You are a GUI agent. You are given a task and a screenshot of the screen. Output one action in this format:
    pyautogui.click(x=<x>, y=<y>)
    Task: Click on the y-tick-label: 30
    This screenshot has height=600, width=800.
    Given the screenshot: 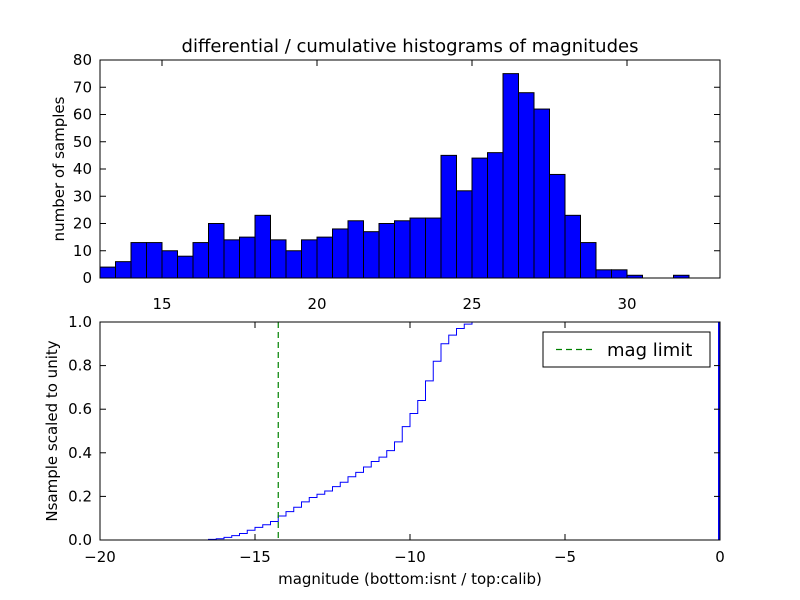 What is the action you would take?
    pyautogui.click(x=82, y=196)
    